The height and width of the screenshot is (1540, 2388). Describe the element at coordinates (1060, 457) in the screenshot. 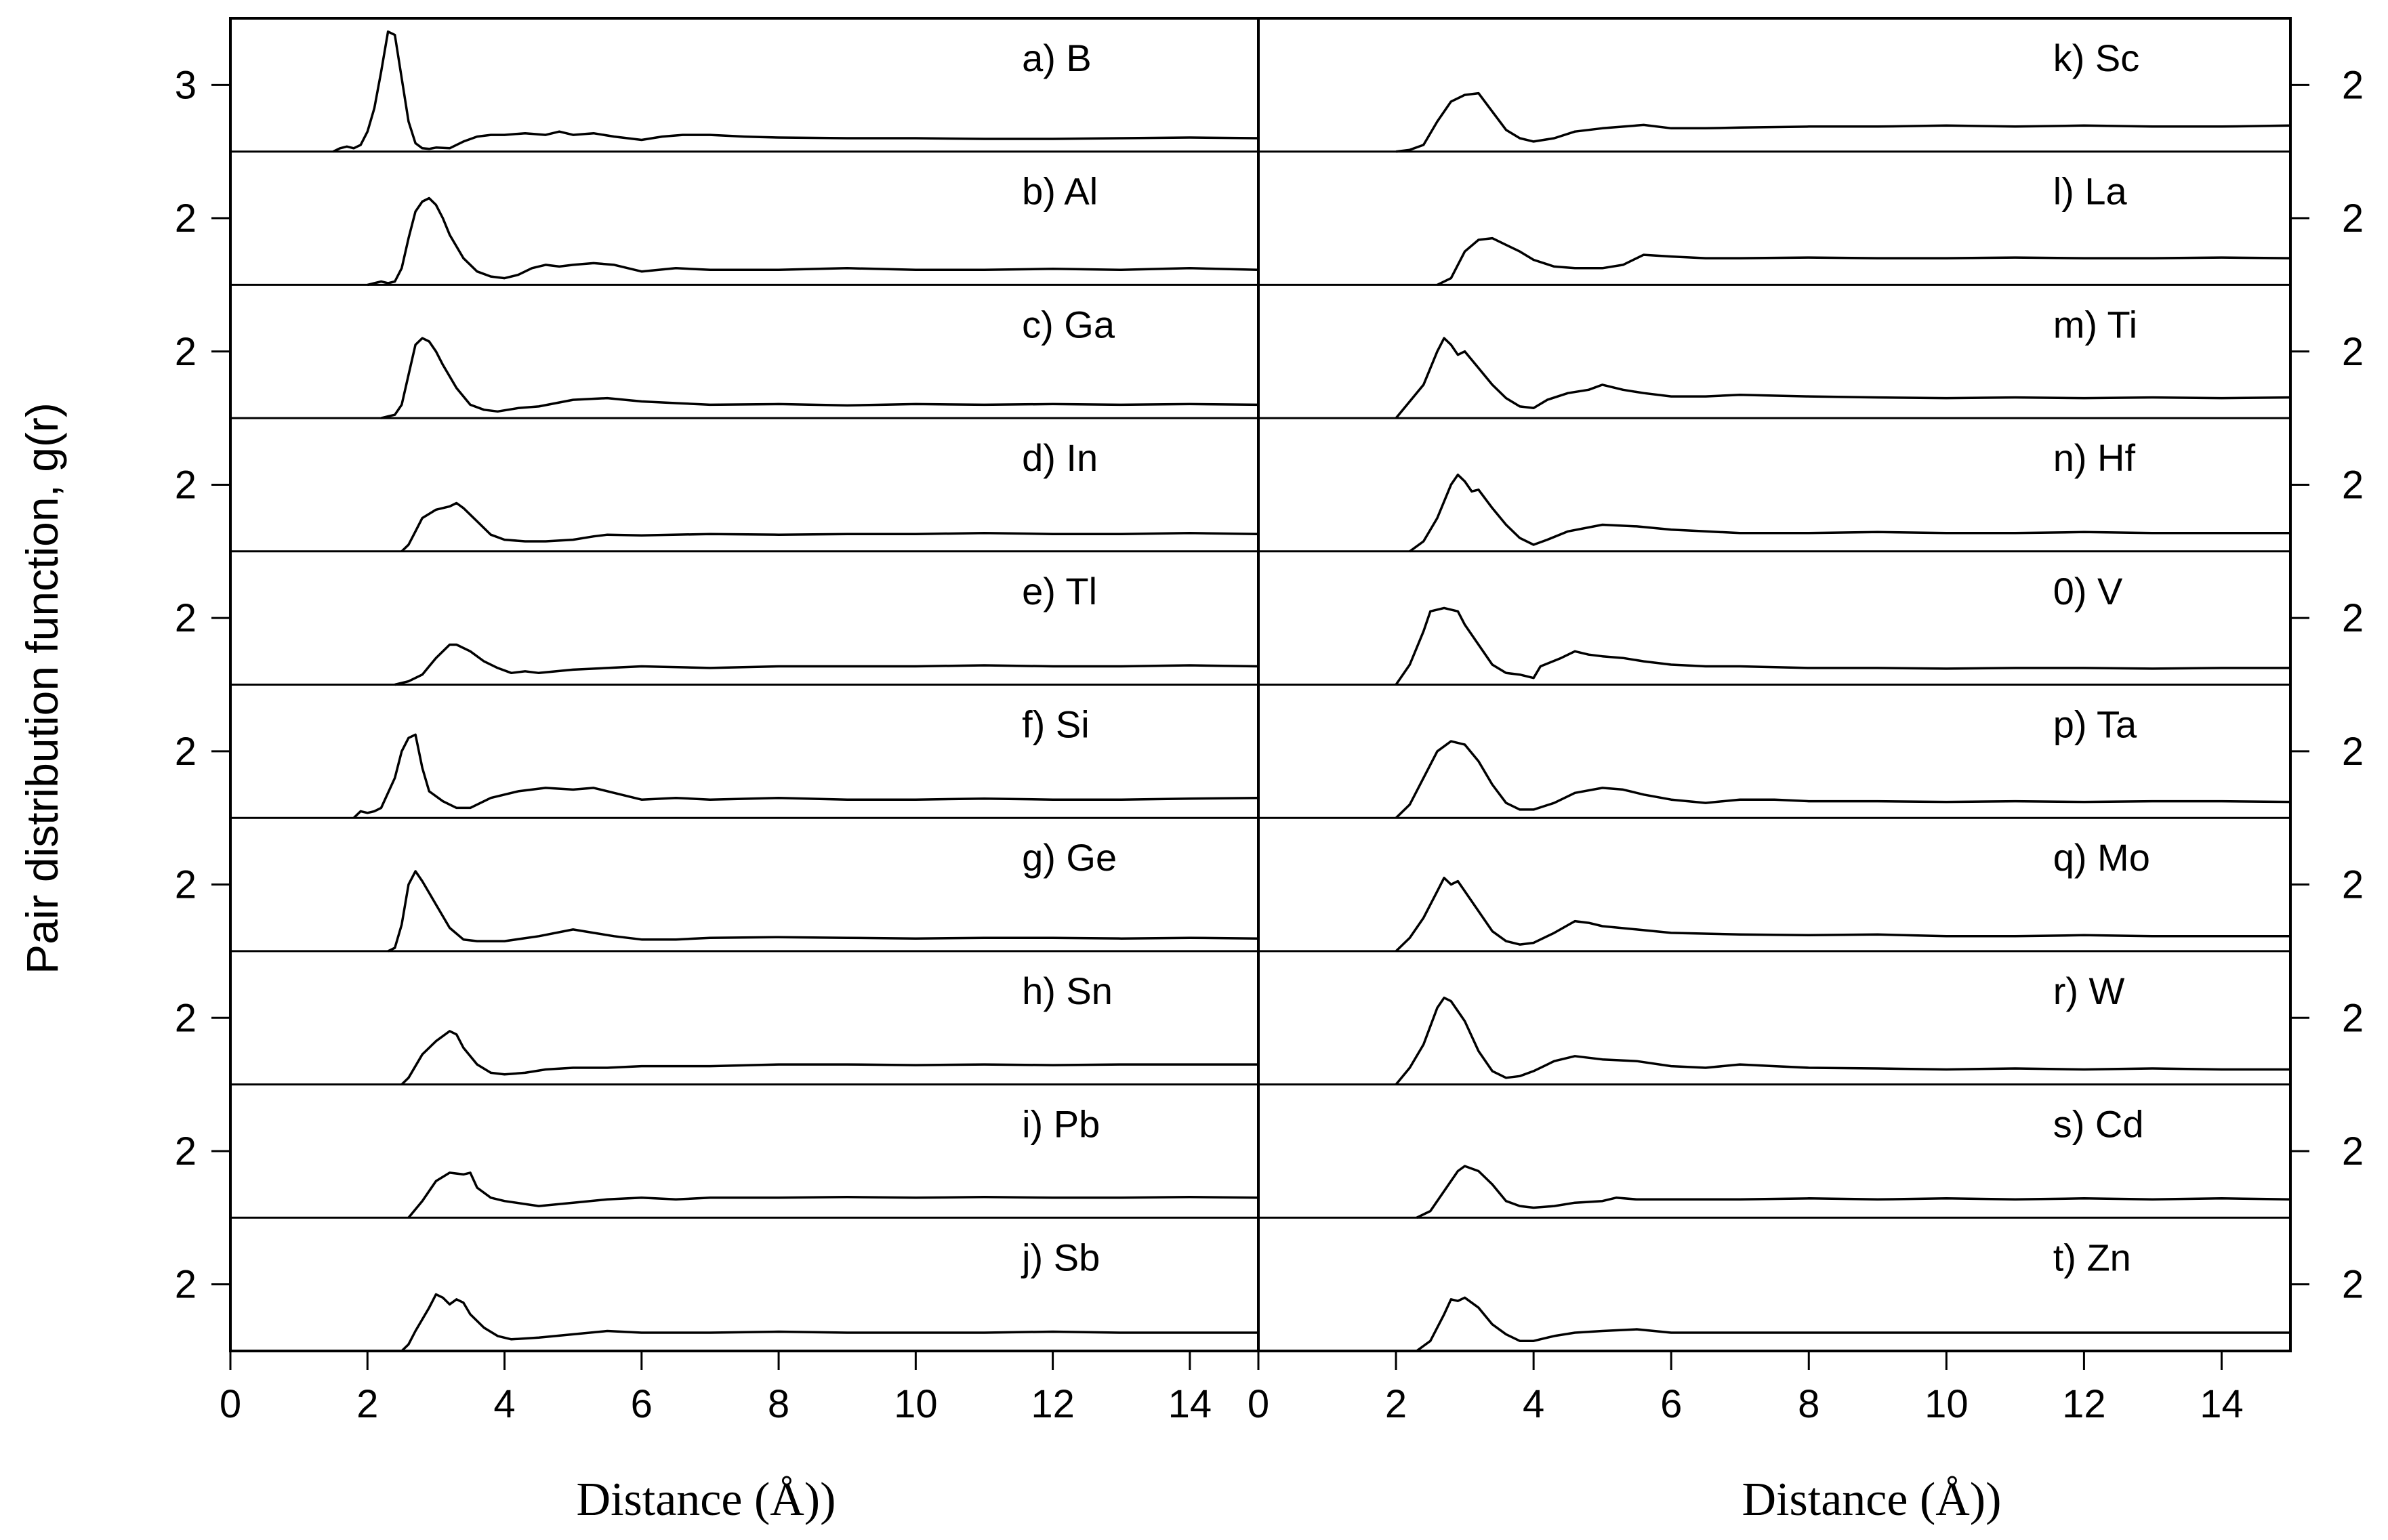

I see `panel-label: d) In` at that location.